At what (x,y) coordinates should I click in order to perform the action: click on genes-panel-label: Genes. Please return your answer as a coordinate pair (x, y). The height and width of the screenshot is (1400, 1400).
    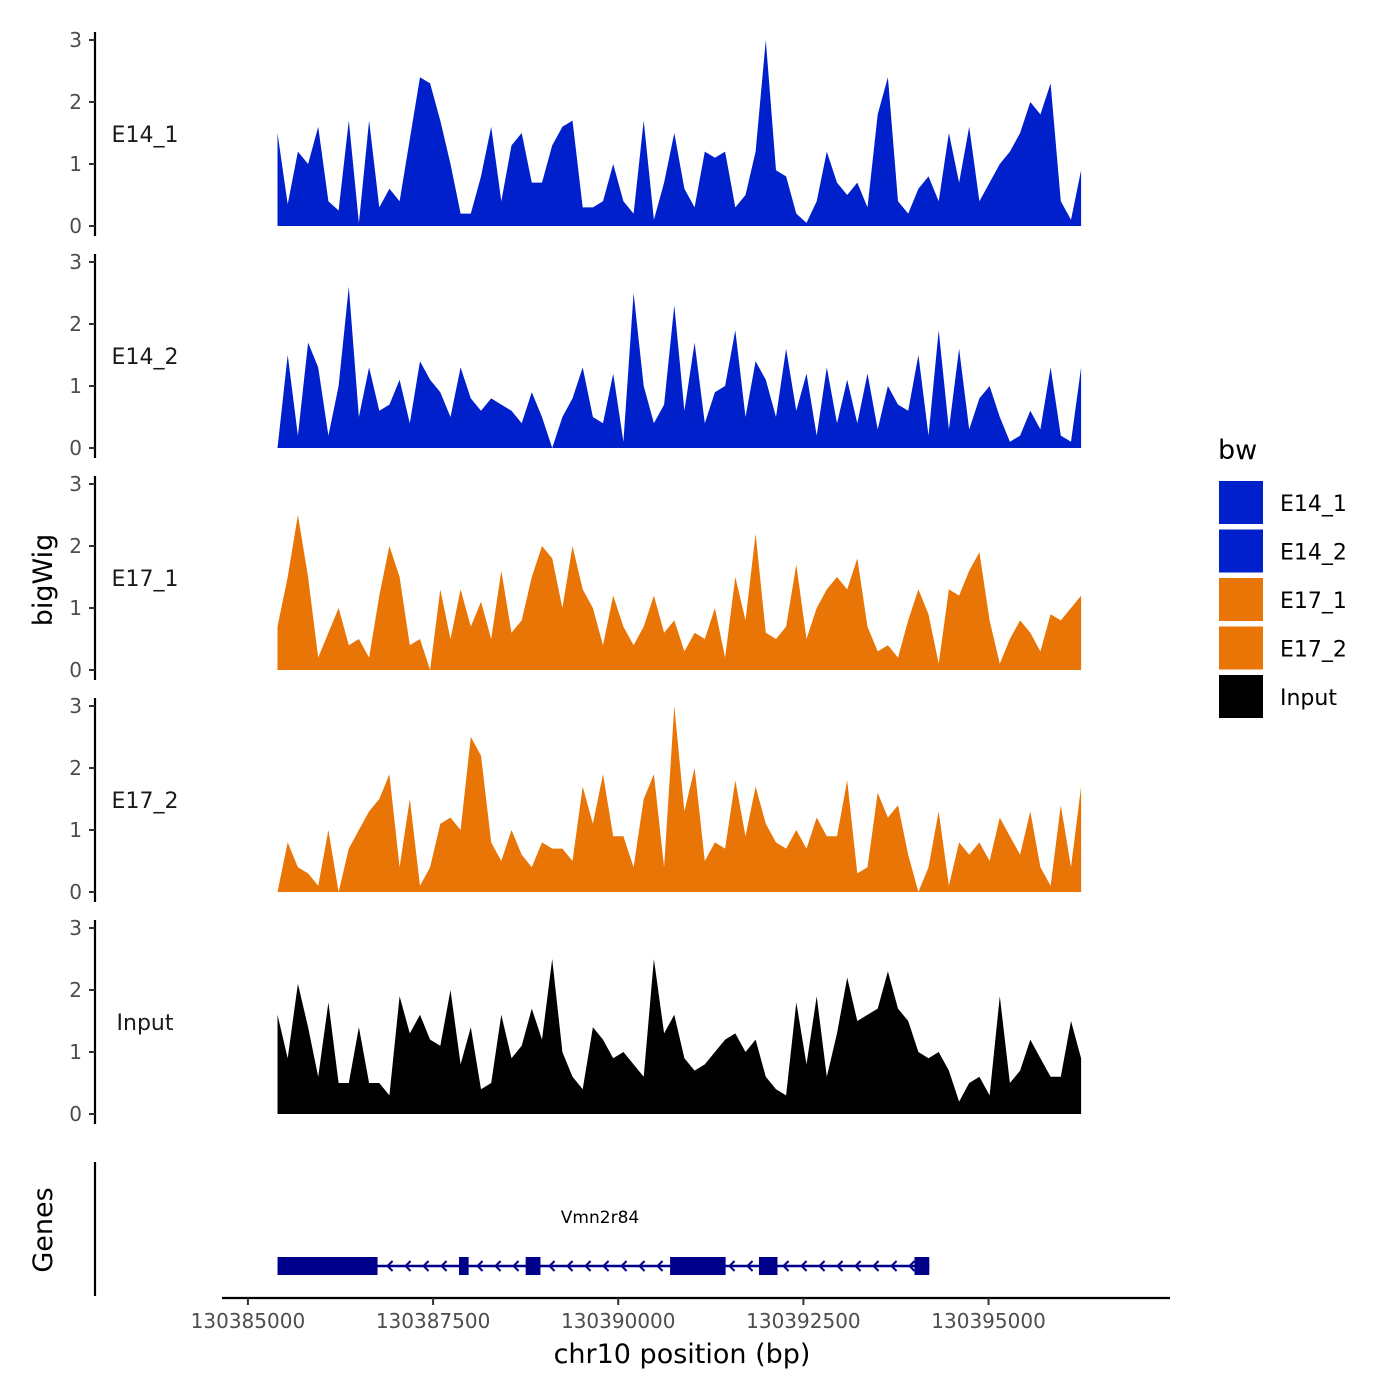
    Looking at the image, I should click on (43, 1229).